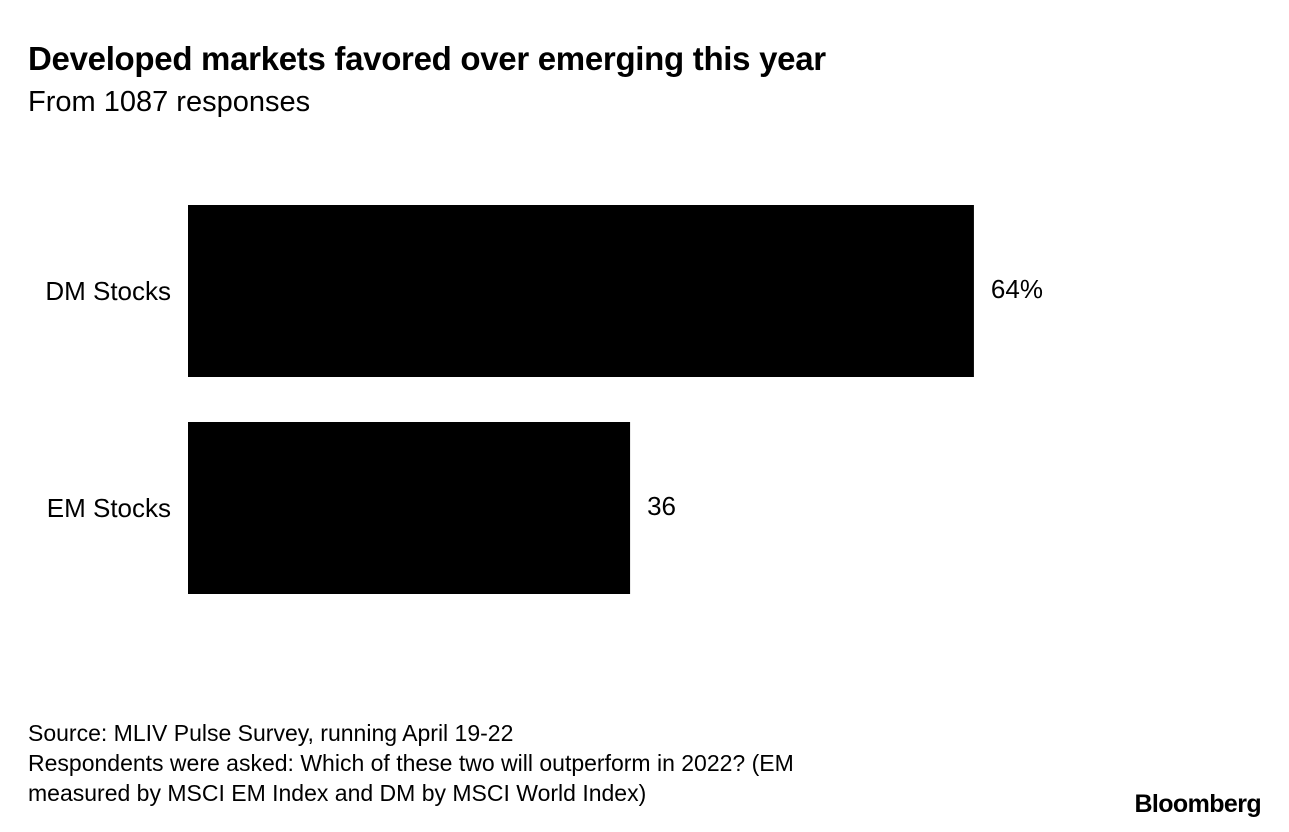 This screenshot has width=1289, height=832. What do you see at coordinates (1017, 289) in the screenshot?
I see `value-label: 64%` at bounding box center [1017, 289].